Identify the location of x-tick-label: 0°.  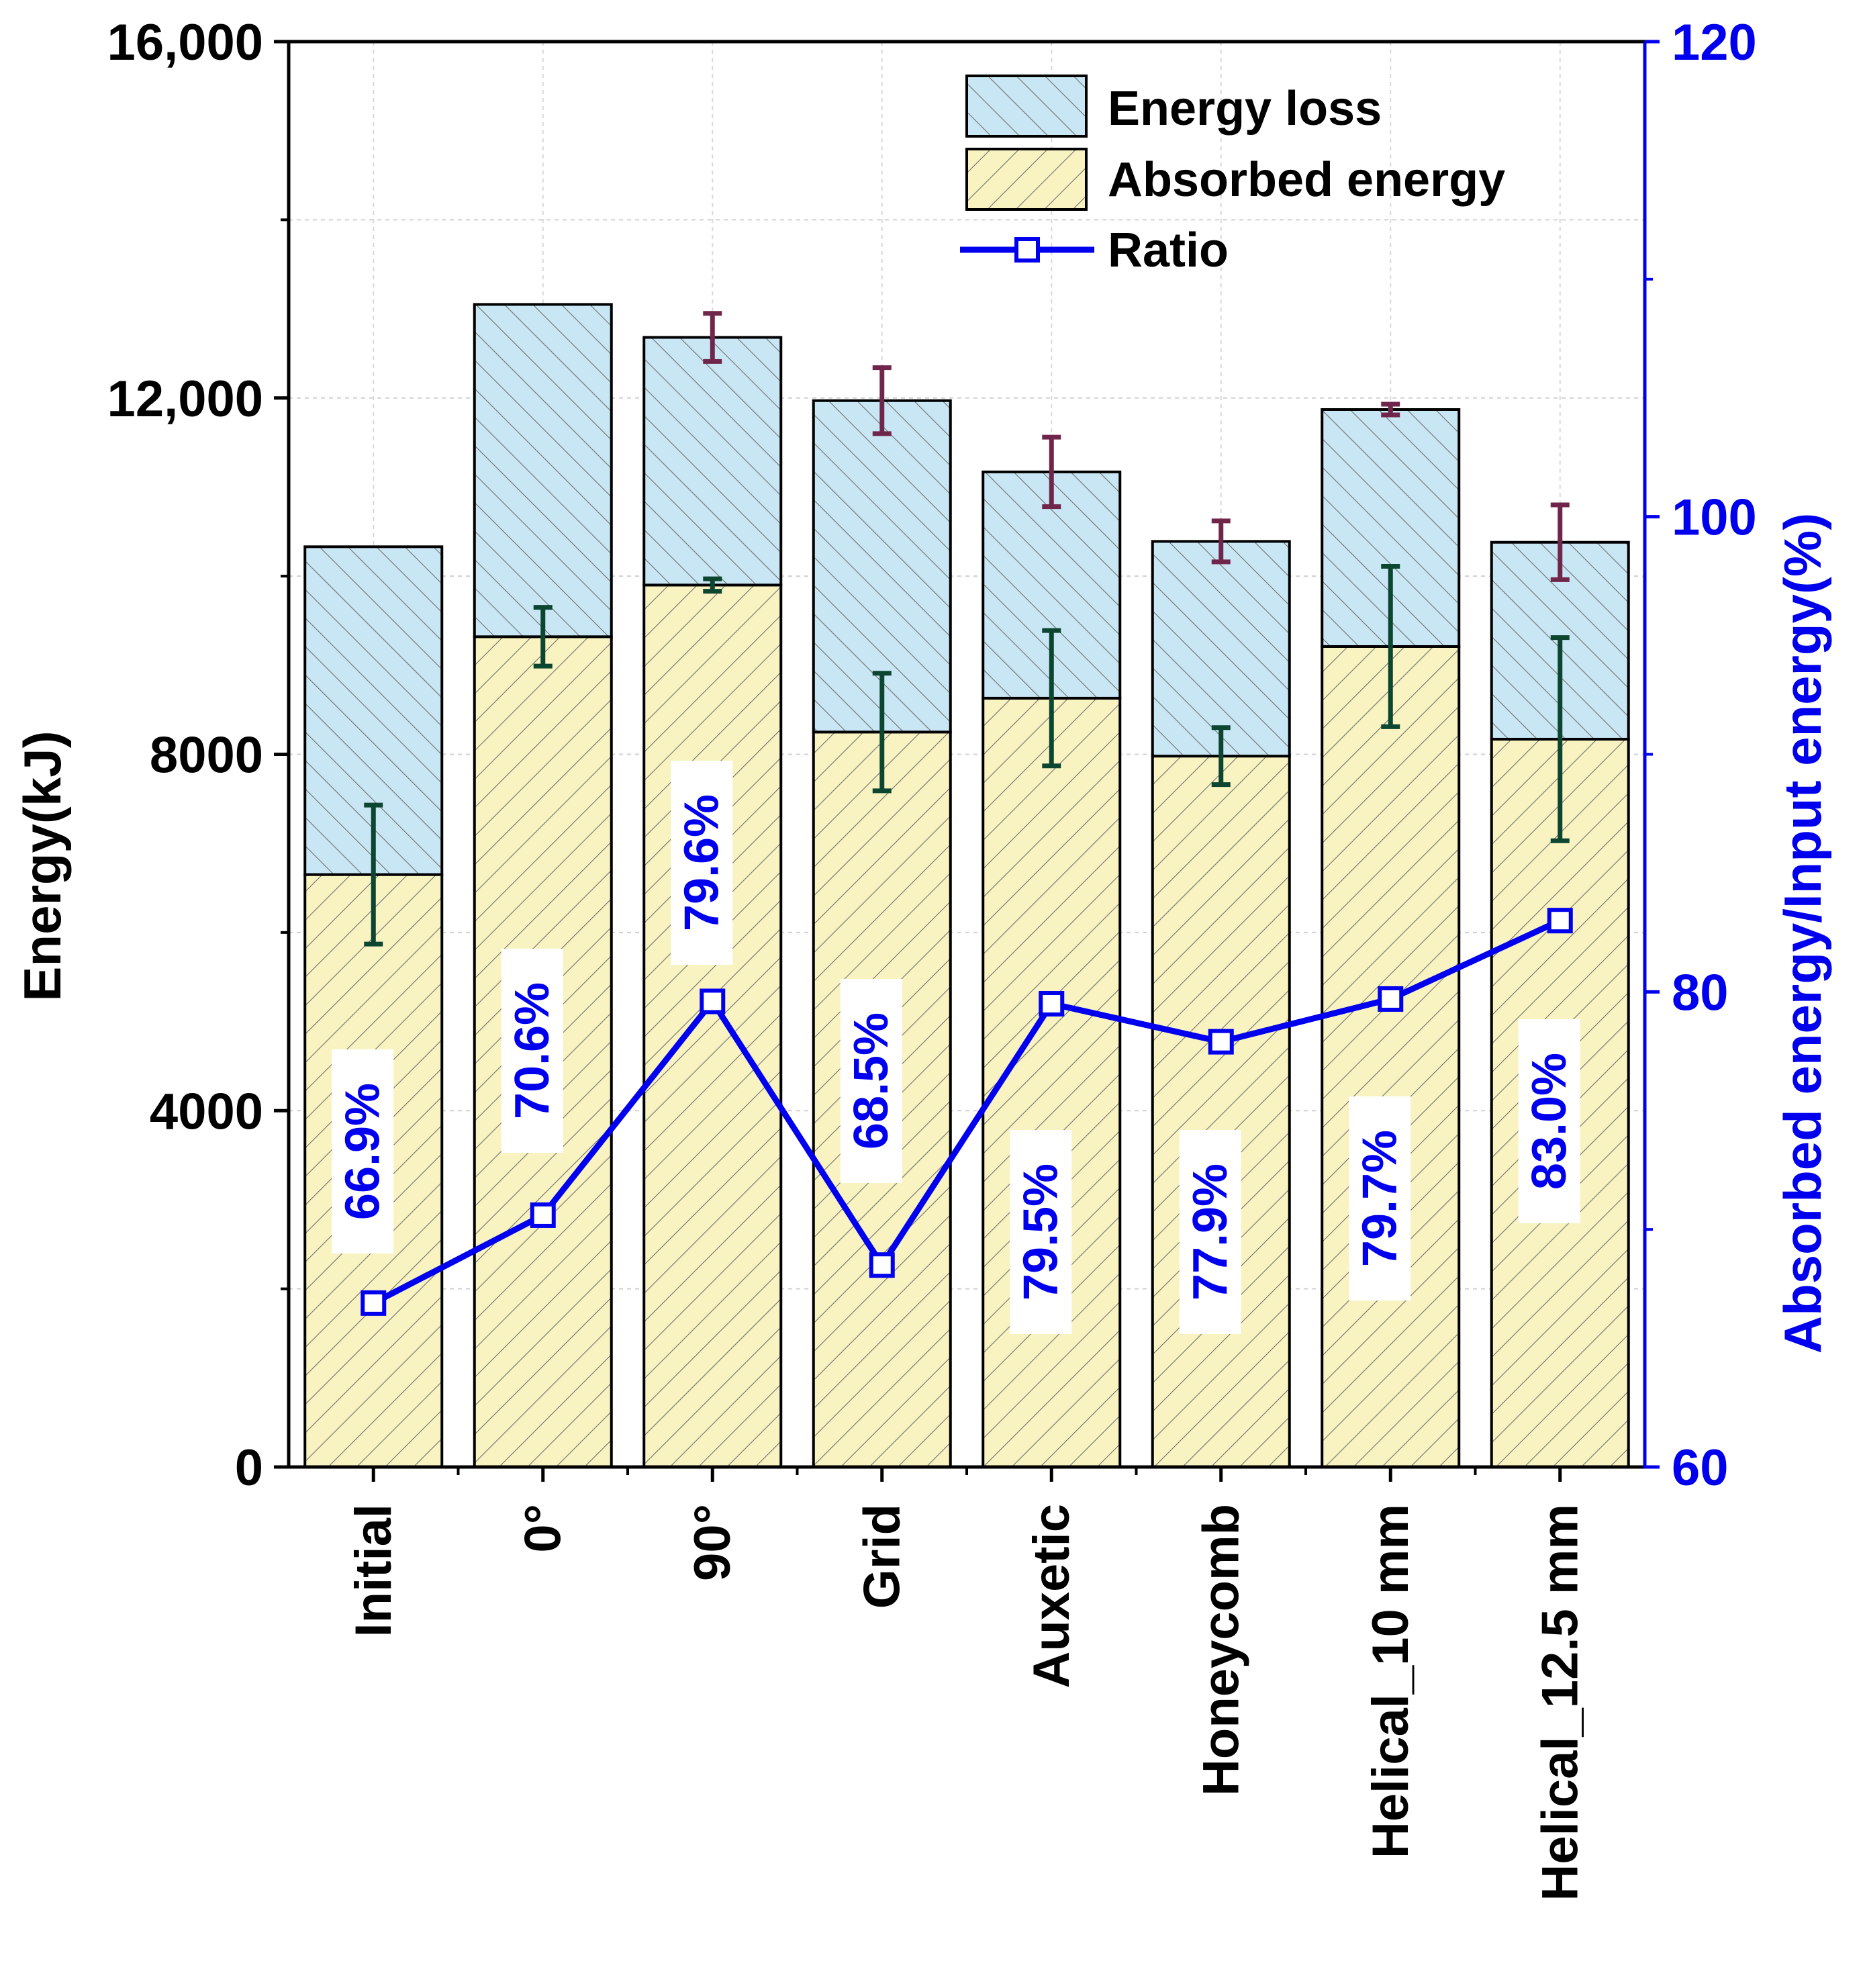
(542, 1528).